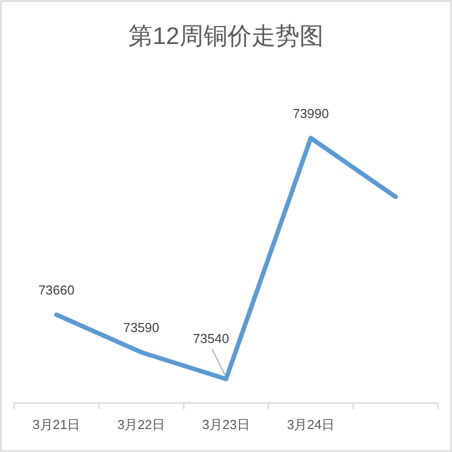 The image size is (452, 452). I want to click on x-tick-label: 3月24日, so click(310, 424).